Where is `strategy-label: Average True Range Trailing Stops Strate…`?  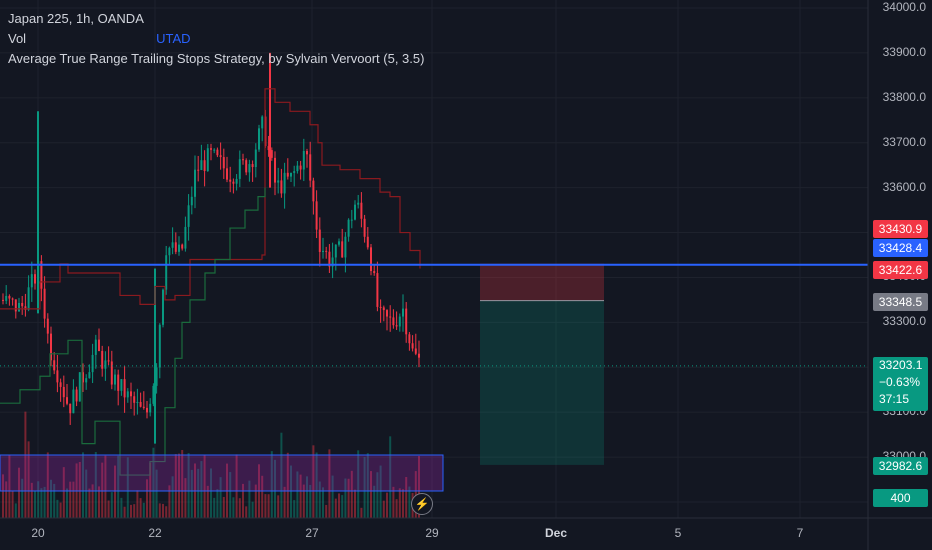 strategy-label: Average True Range Trailing Stops Strate… is located at coordinates (216, 58).